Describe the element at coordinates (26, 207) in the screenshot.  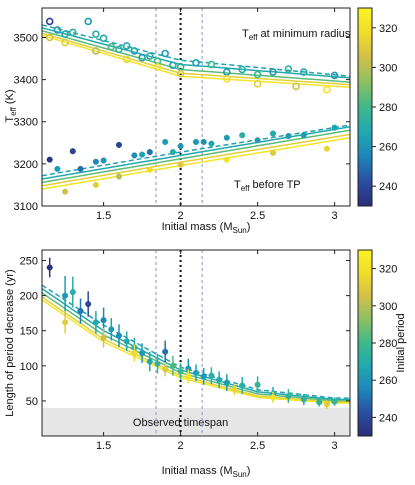
I see `y-tick-label: 3100` at that location.